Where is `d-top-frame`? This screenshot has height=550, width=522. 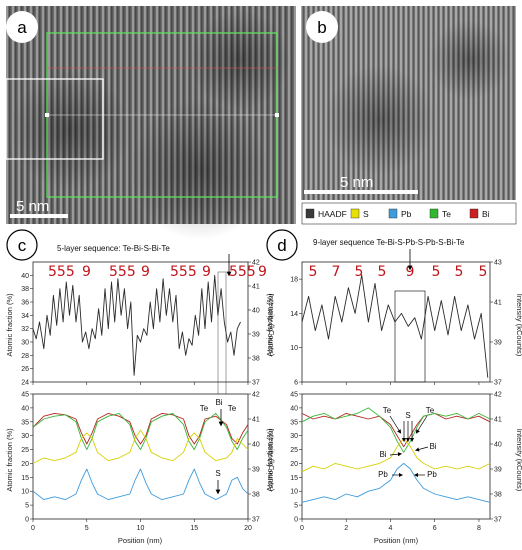
d-top-frame is located at coordinates (396, 322).